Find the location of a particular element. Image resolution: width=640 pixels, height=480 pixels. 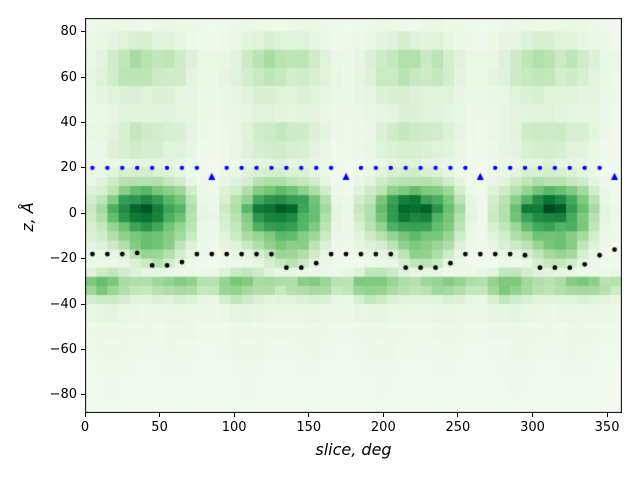

x-tick-label: 150 is located at coordinates (309, 427).